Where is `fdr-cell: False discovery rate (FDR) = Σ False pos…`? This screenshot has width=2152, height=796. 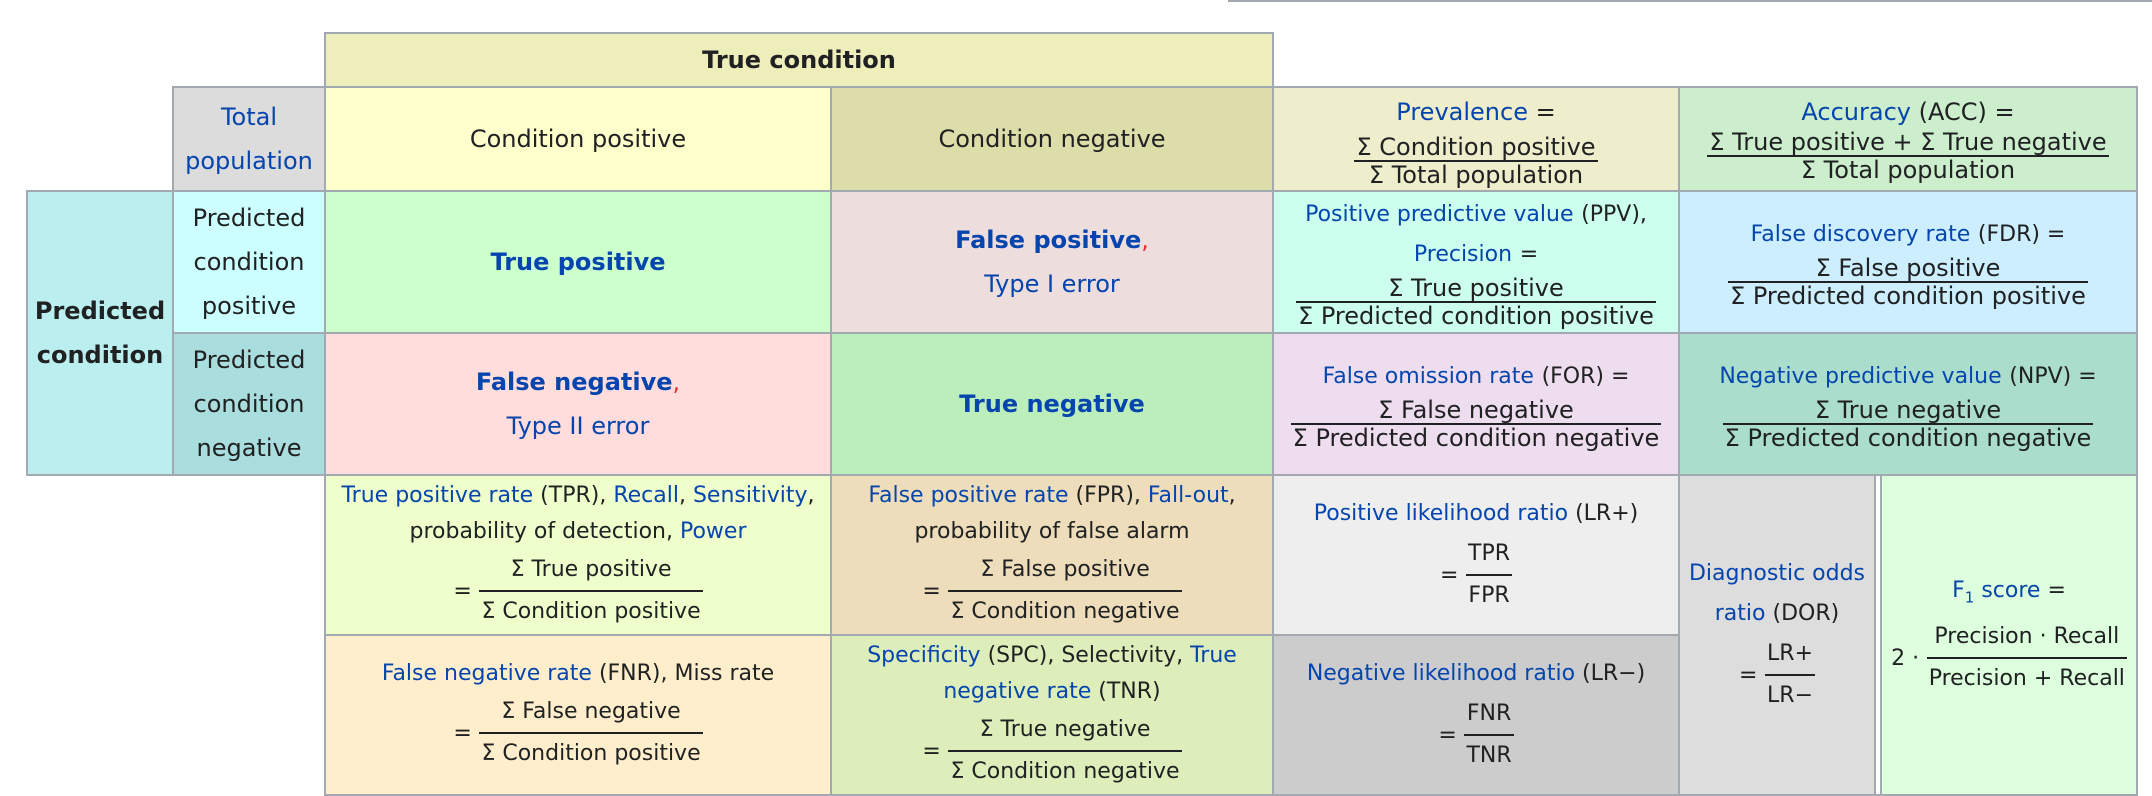
fdr-cell: False discovery rate (FDR) = Σ False pos… is located at coordinates (1908, 262).